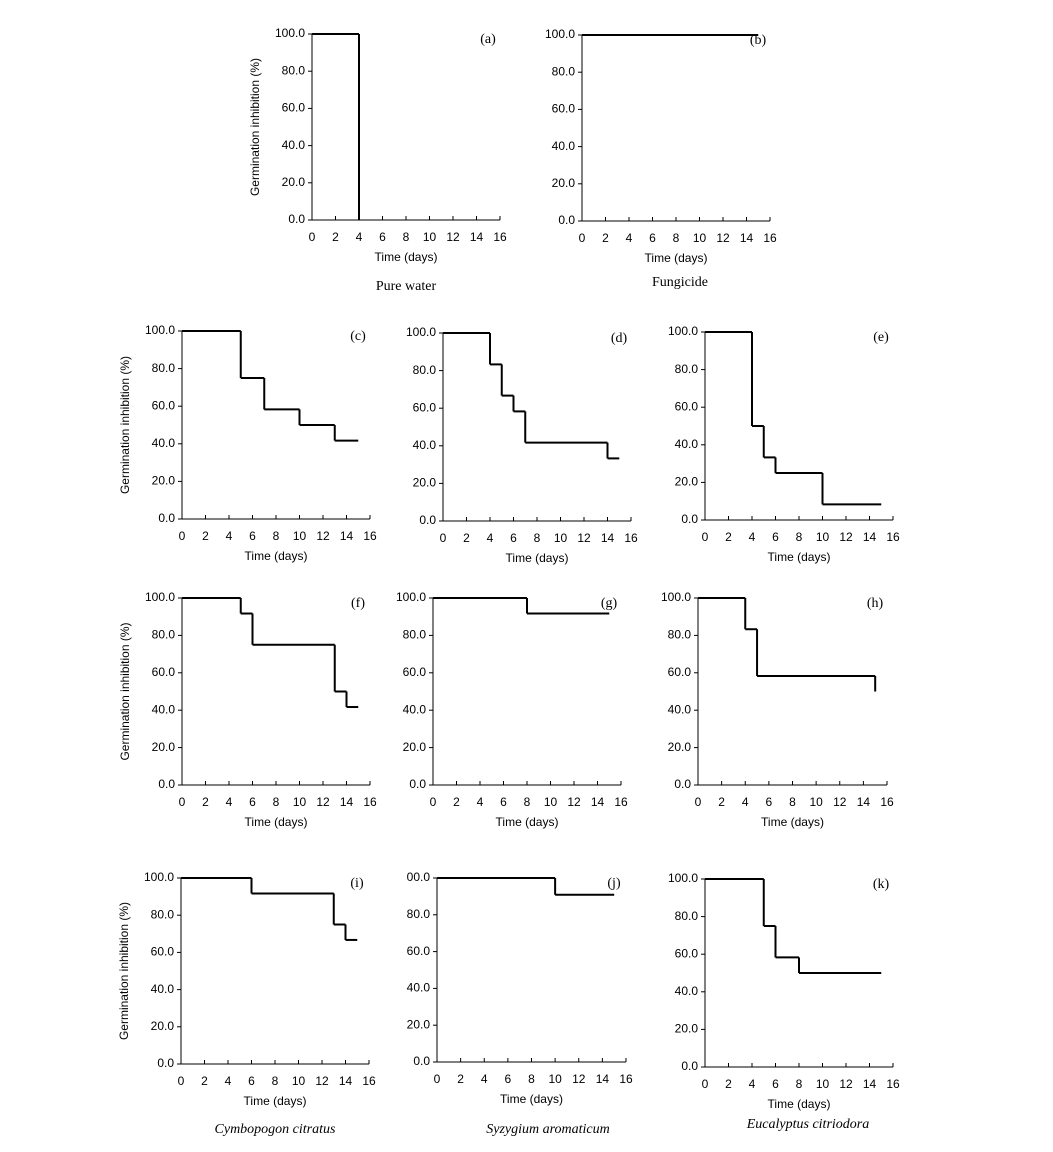 Image resolution: width=1053 pixels, height=1152 pixels. What do you see at coordinates (488, 39) in the screenshot?
I see `panel-label: (a)` at bounding box center [488, 39].